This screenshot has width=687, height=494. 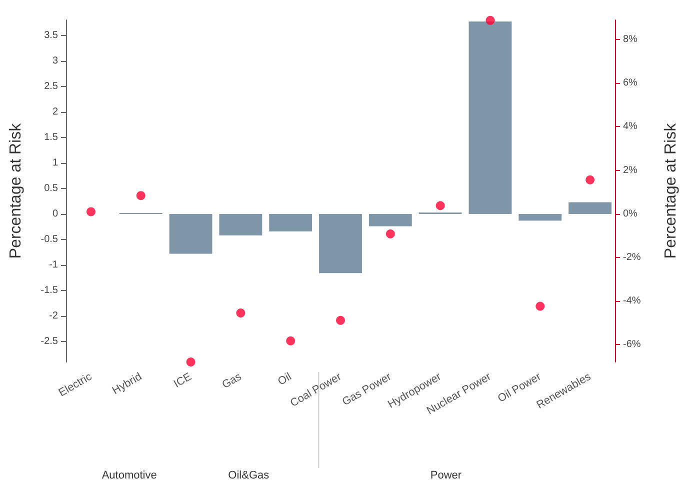 What do you see at coordinates (249, 476) in the screenshot?
I see `text: Oil&Gas` at bounding box center [249, 476].